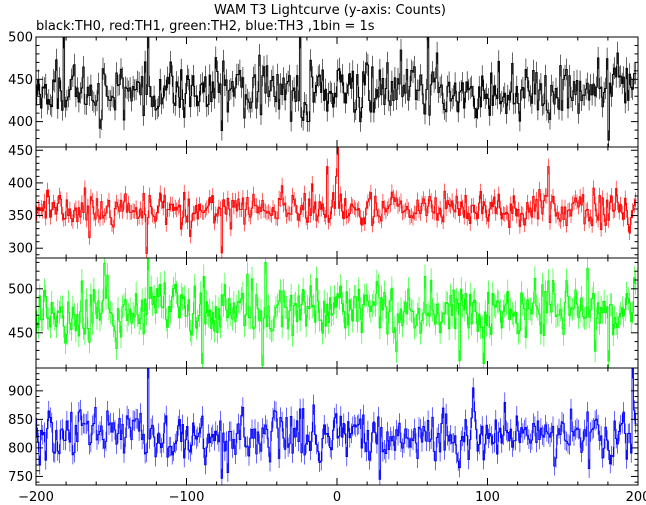 This screenshot has width=646, height=505. Describe the element at coordinates (330, 10) in the screenshot. I see `chart-title: WAM T3 Lightcurve (y-axis: Counts)` at that location.